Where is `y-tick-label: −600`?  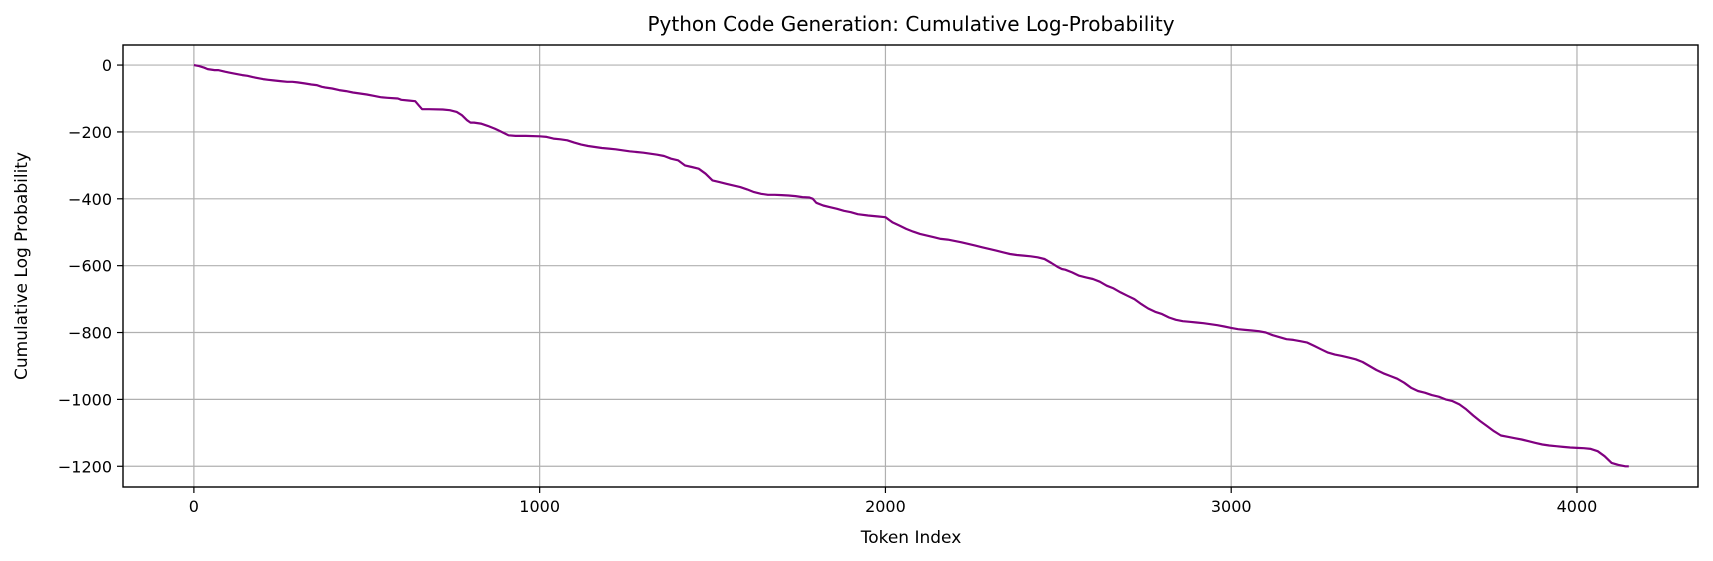
y-tick-label: −600 is located at coordinates (90, 266).